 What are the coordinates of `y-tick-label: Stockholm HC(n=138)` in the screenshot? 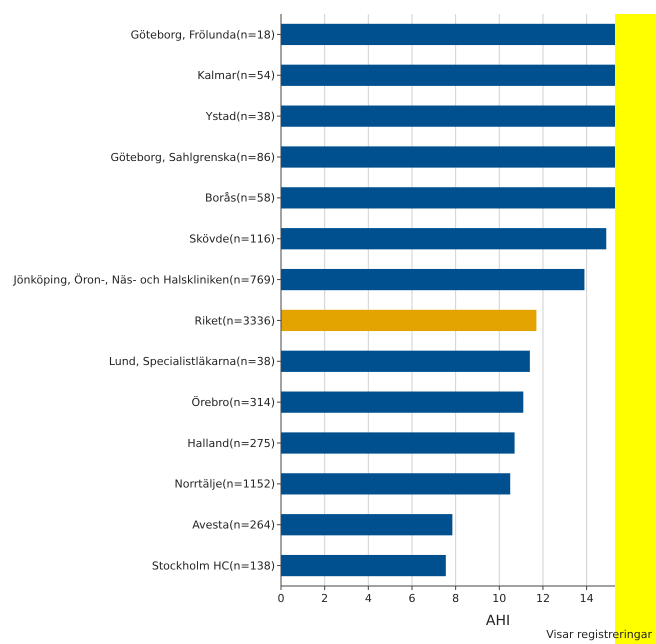 It's located at (213, 565).